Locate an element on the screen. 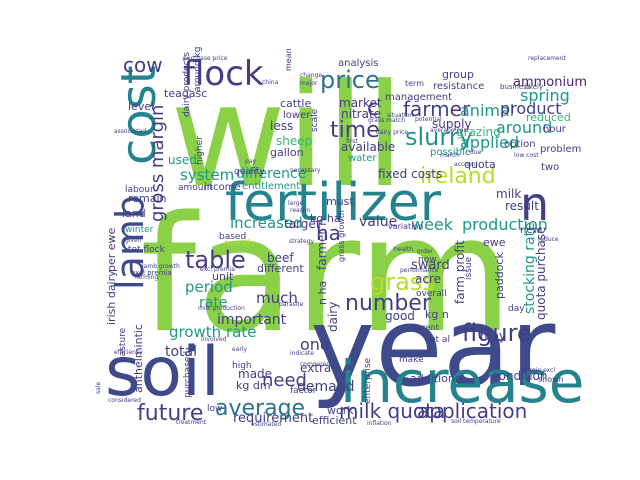 The image size is (640, 480). cloud-word-total: total is located at coordinates (181, 352).